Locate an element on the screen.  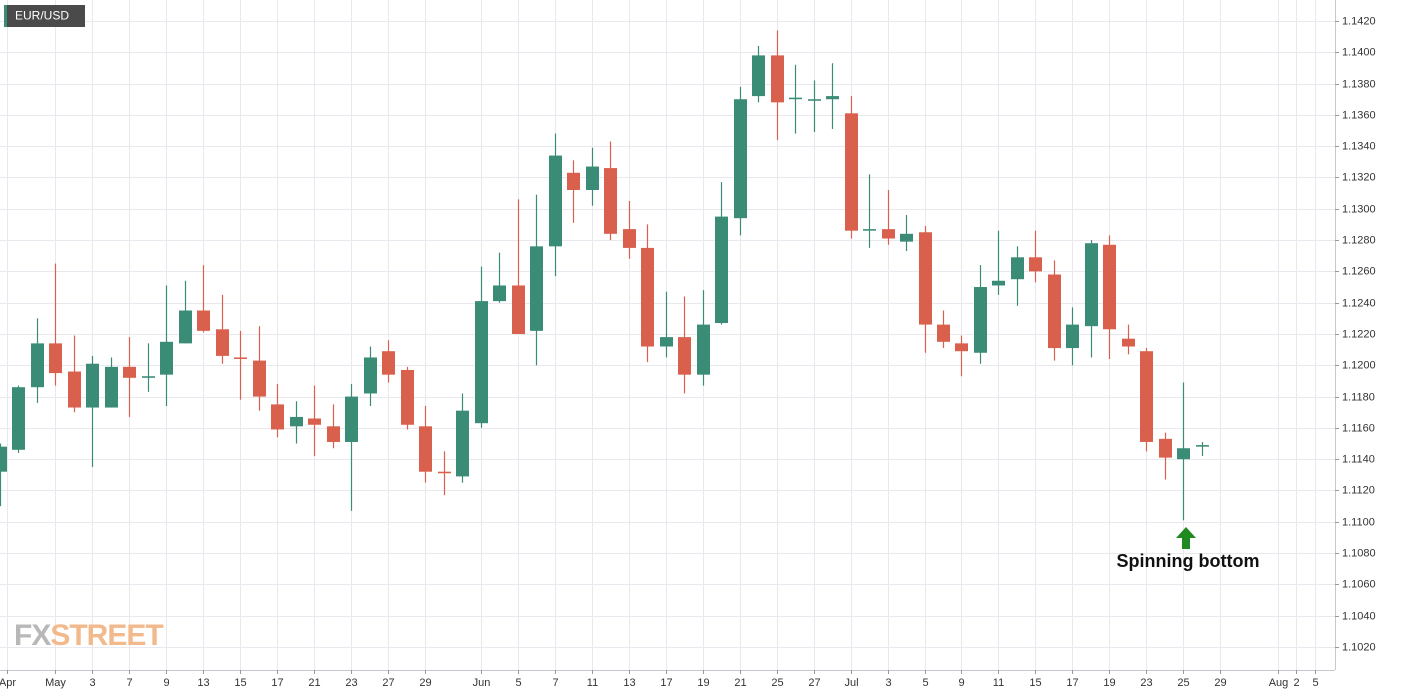
watermark: FXSTREET is located at coordinates (88, 635).